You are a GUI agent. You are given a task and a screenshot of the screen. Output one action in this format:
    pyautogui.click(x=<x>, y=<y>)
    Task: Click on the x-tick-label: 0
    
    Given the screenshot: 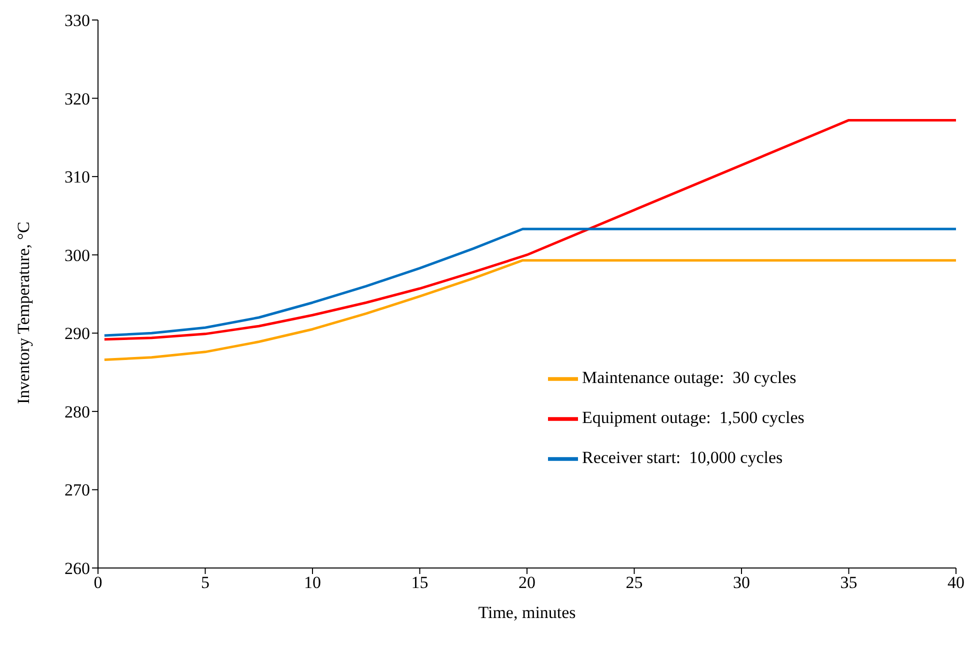 What is the action you would take?
    pyautogui.click(x=98, y=582)
    